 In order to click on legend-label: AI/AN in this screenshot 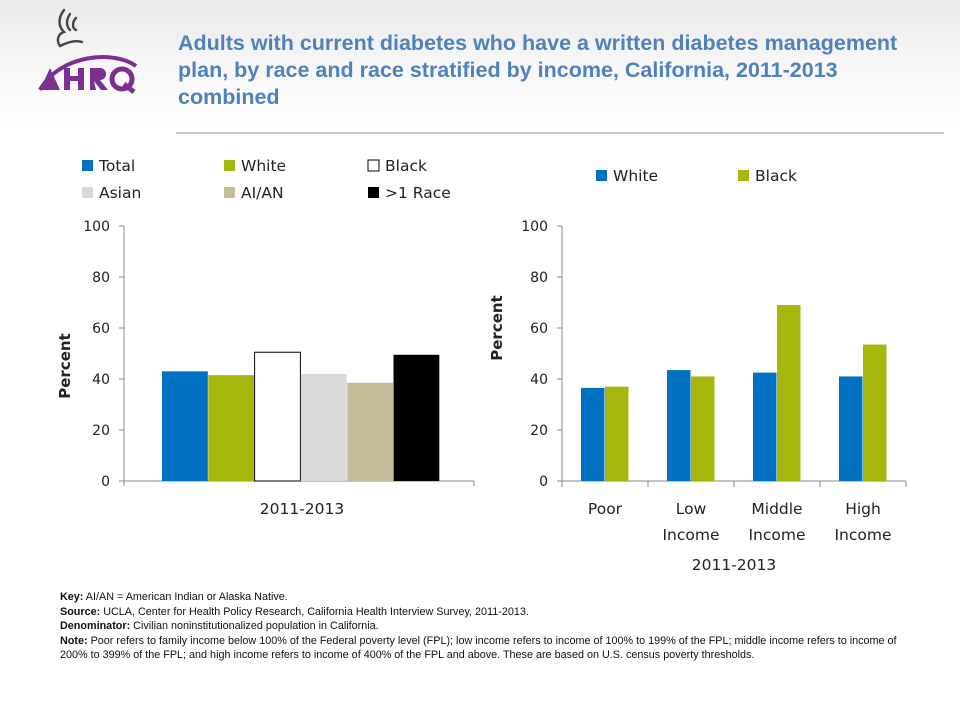, I will do `click(262, 193)`.